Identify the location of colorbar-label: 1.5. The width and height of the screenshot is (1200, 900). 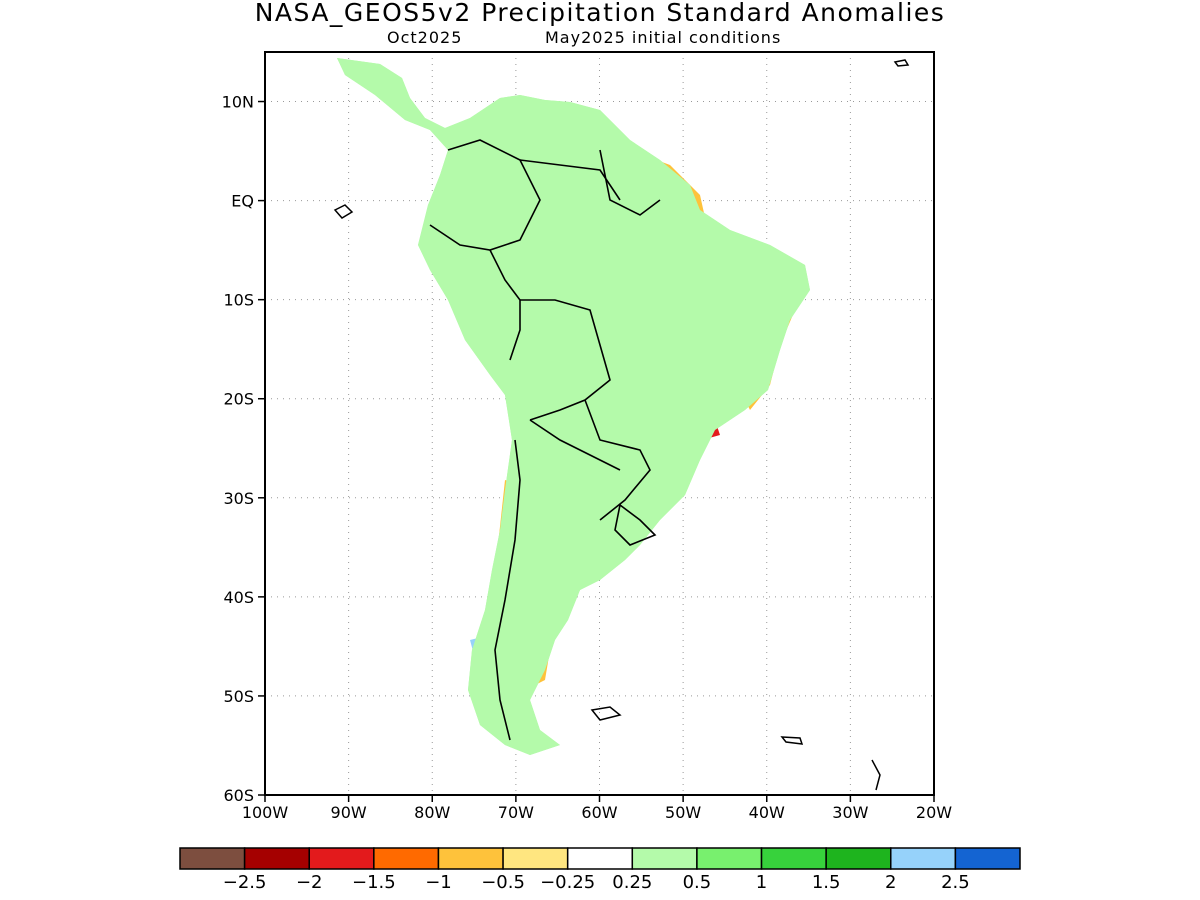
(826, 882).